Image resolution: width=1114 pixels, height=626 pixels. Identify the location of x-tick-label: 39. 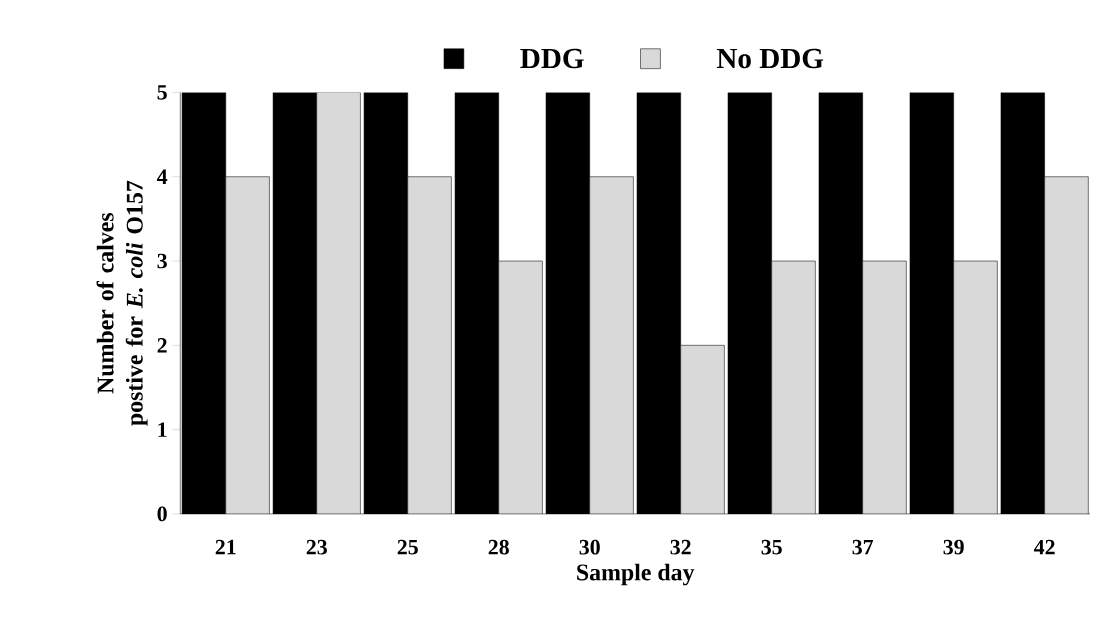
(953, 547).